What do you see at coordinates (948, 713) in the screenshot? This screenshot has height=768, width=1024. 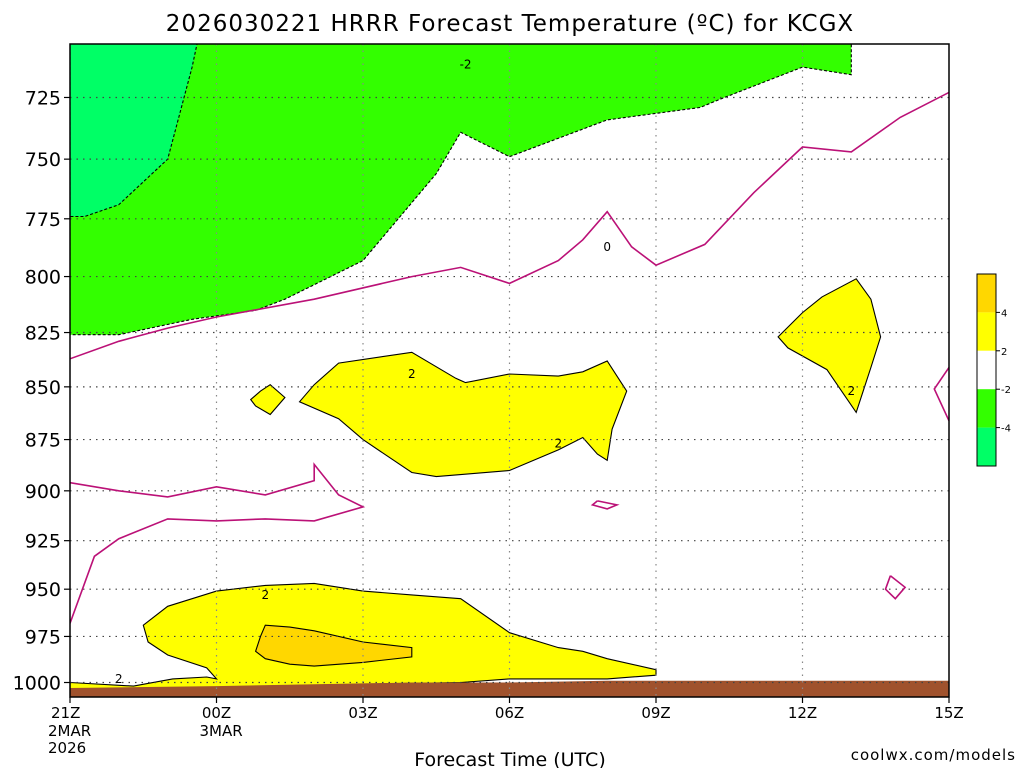 I see `x-tick-label: 15Z` at bounding box center [948, 713].